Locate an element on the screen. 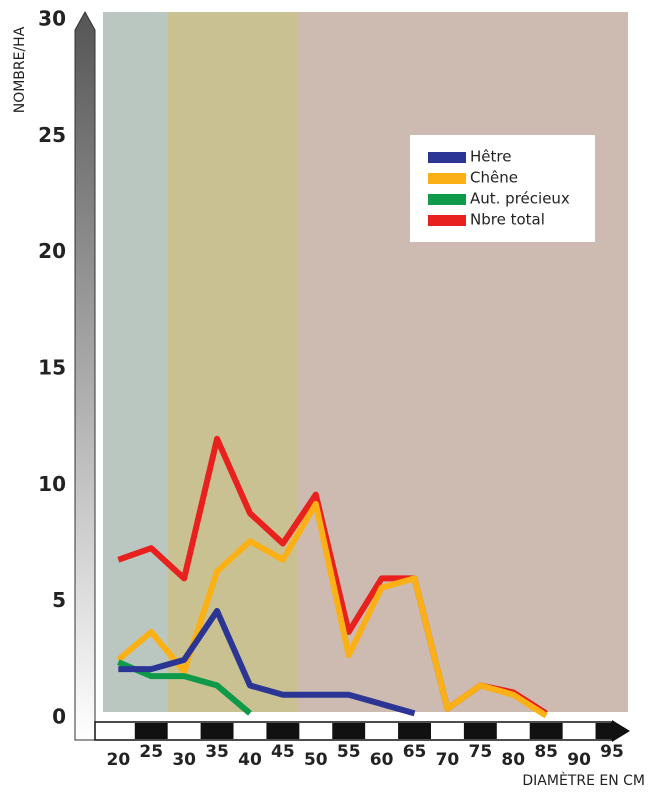 The width and height of the screenshot is (651, 793). y-tick-label: 20 is located at coordinates (52, 251).